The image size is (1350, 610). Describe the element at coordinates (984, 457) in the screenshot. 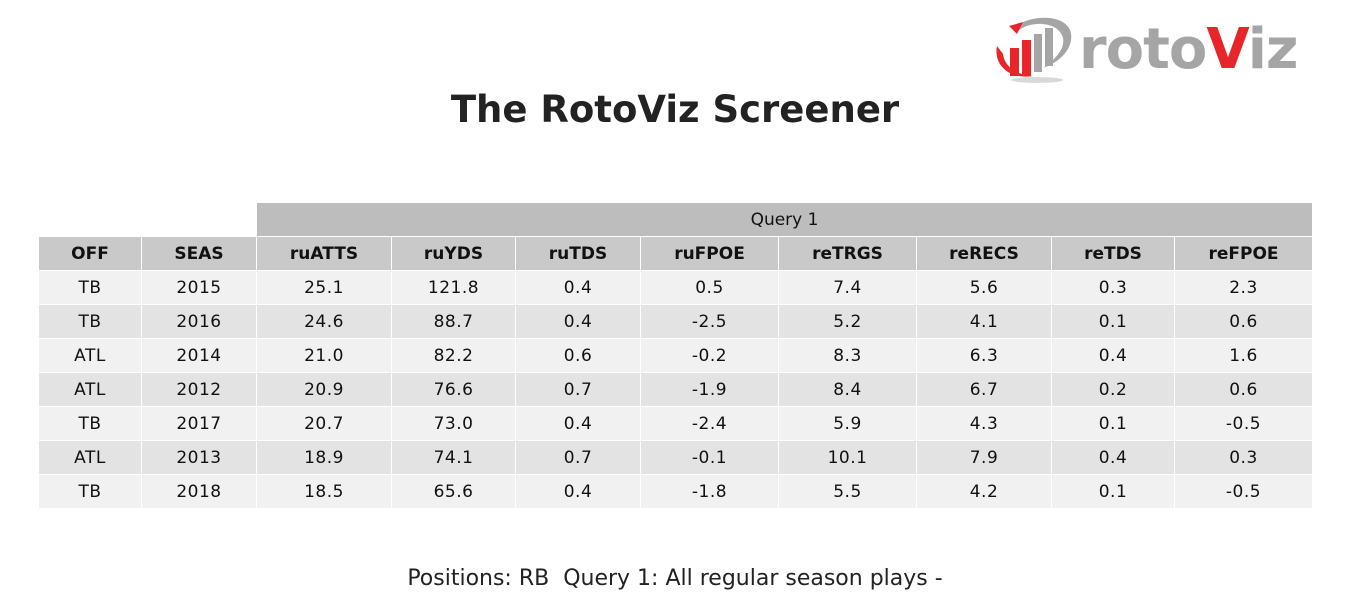

I see `table-cell: 7.9` at that location.